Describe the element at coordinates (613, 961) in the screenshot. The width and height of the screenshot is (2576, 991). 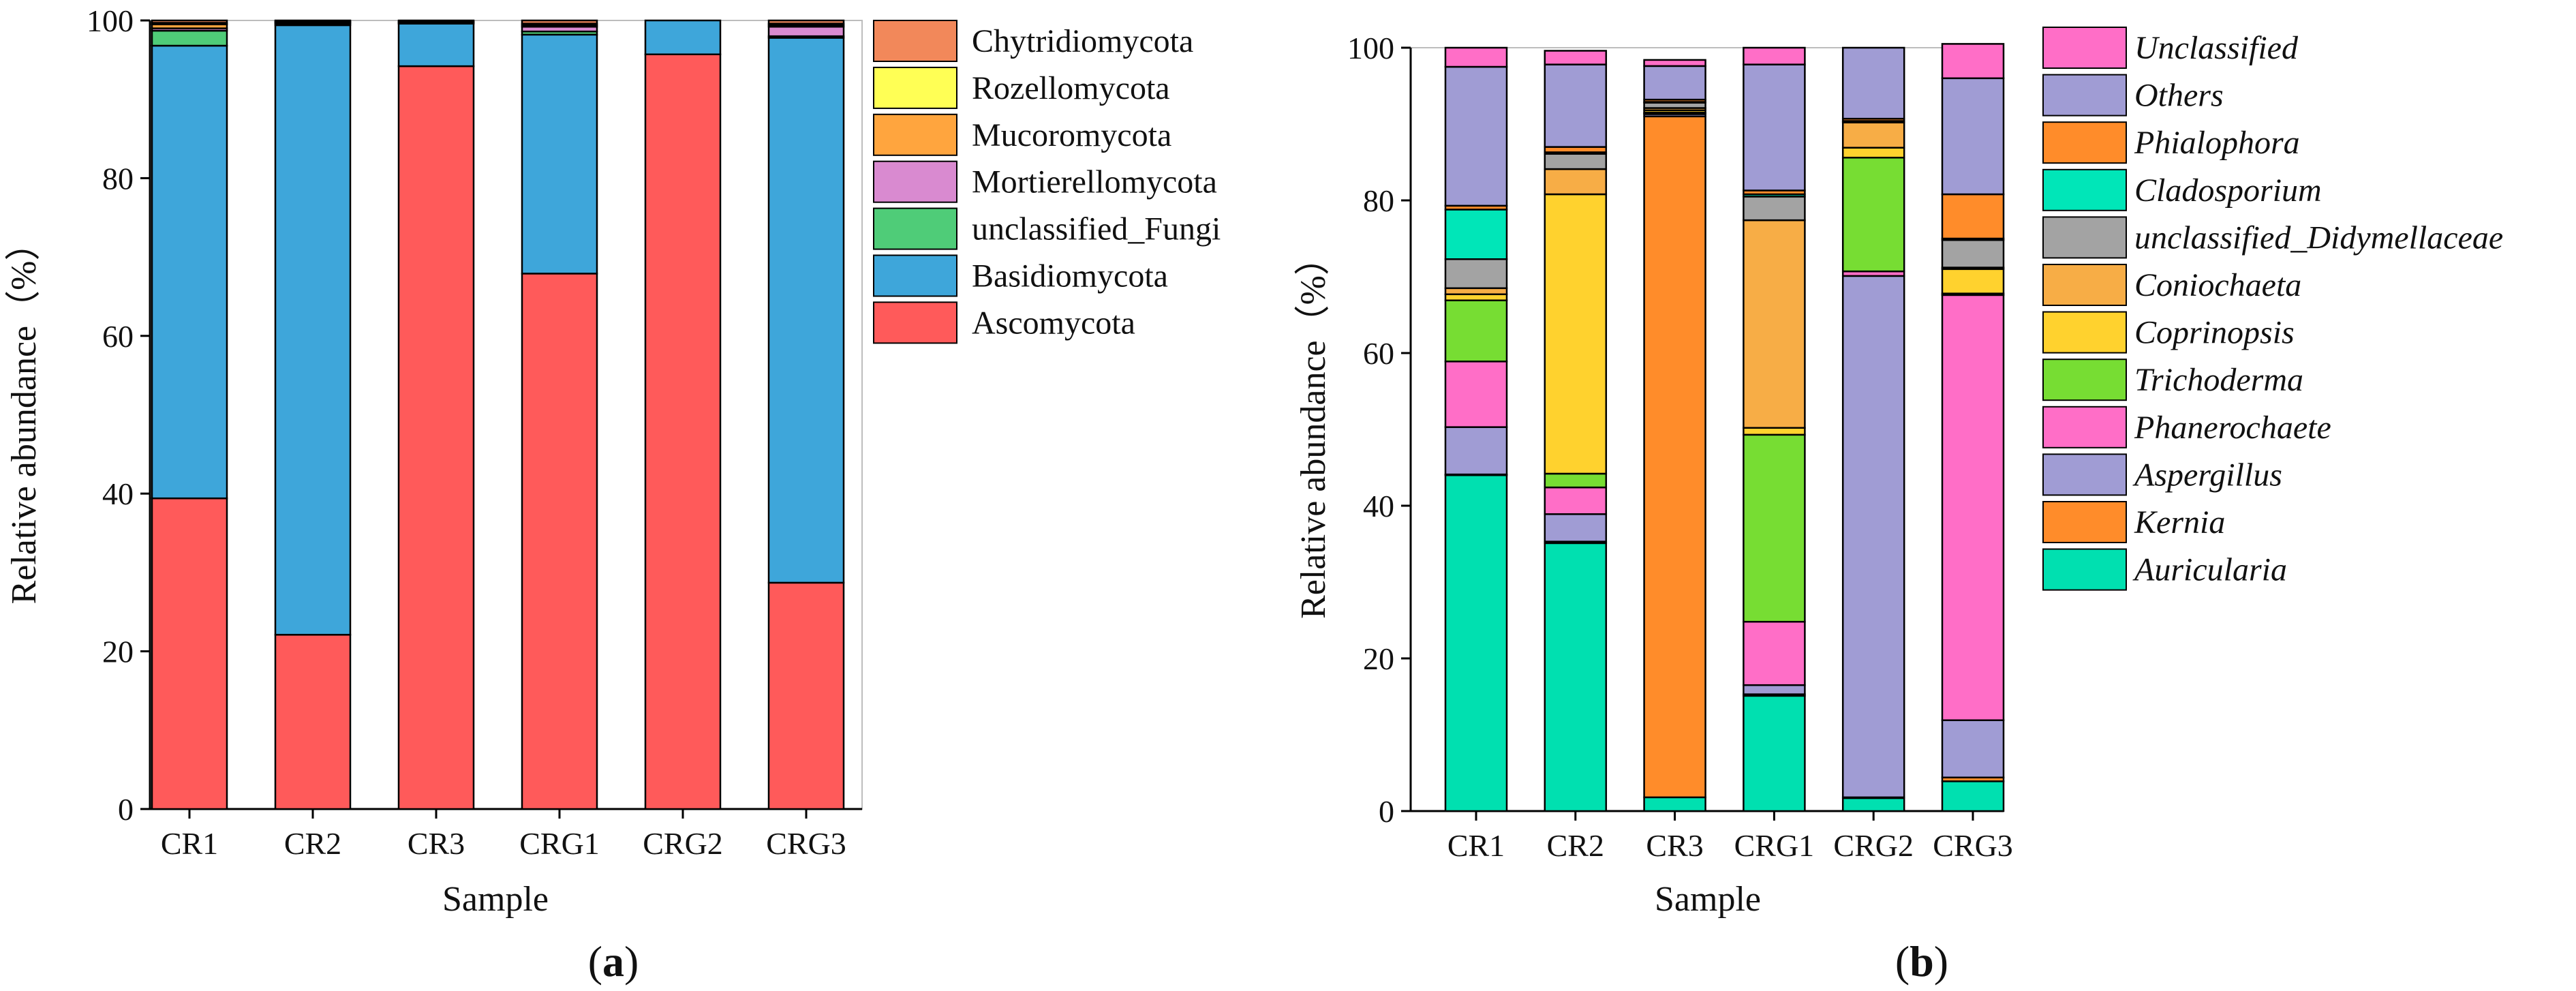
I see `panel-label: (a)` at that location.